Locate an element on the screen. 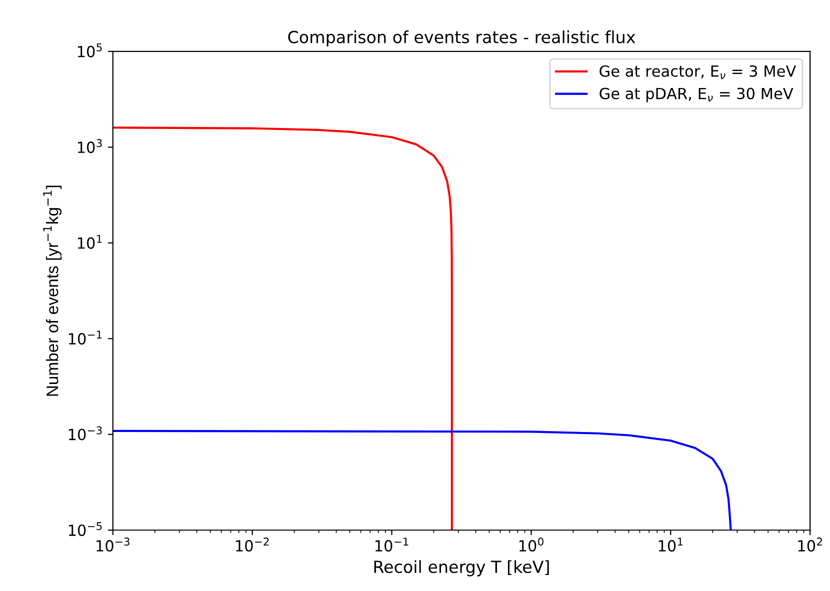 The width and height of the screenshot is (830, 591). legend-label: Ge at reactor, E$_{ν}$ = 3 MeV is located at coordinates (698, 72).